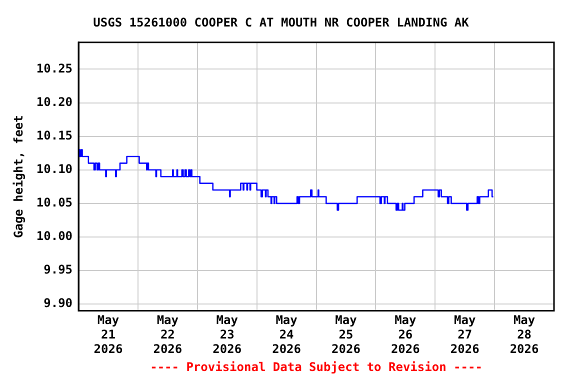  I want to click on chart-title: USGS 15261000 COOPER C AT MOUTH NR COOPER LANDING AK, so click(281, 22).